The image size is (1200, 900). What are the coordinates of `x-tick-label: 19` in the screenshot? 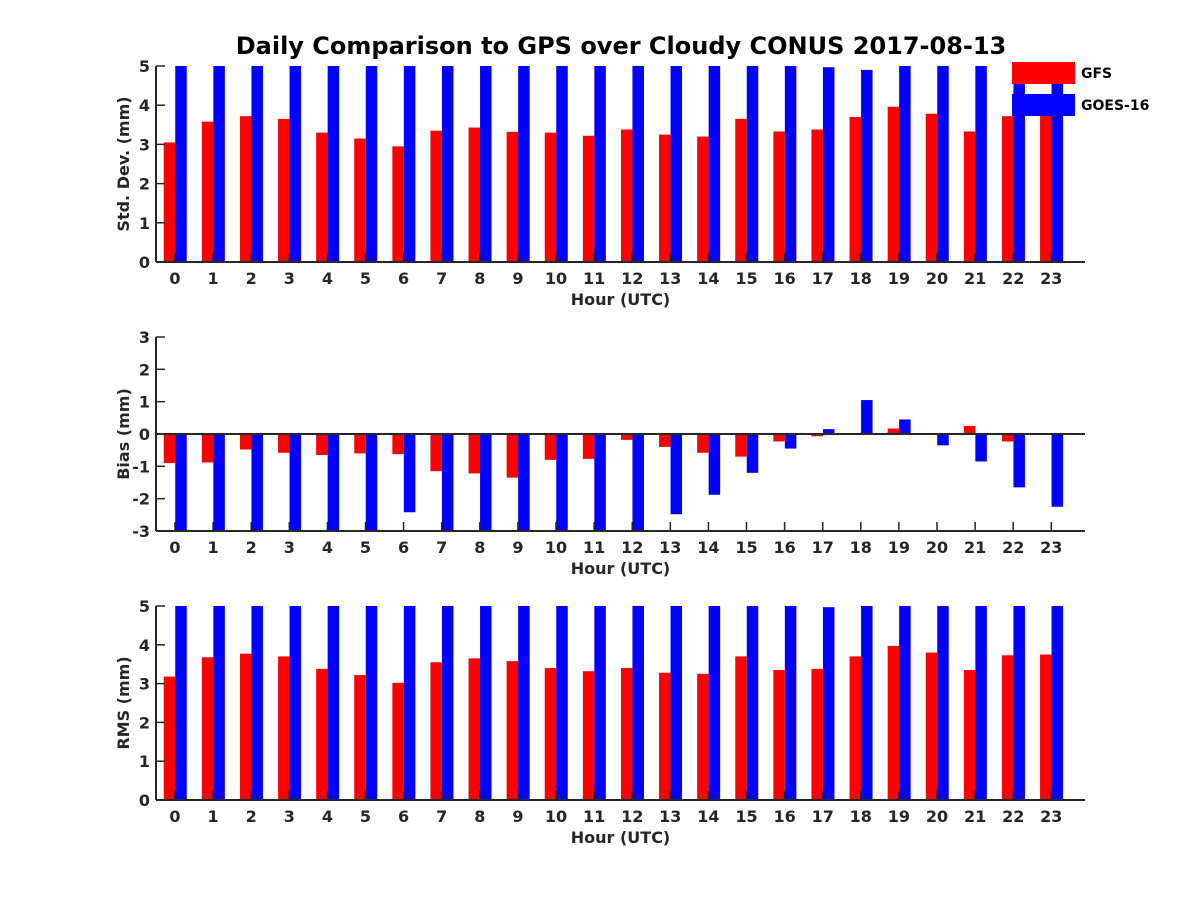 It's located at (899, 547).